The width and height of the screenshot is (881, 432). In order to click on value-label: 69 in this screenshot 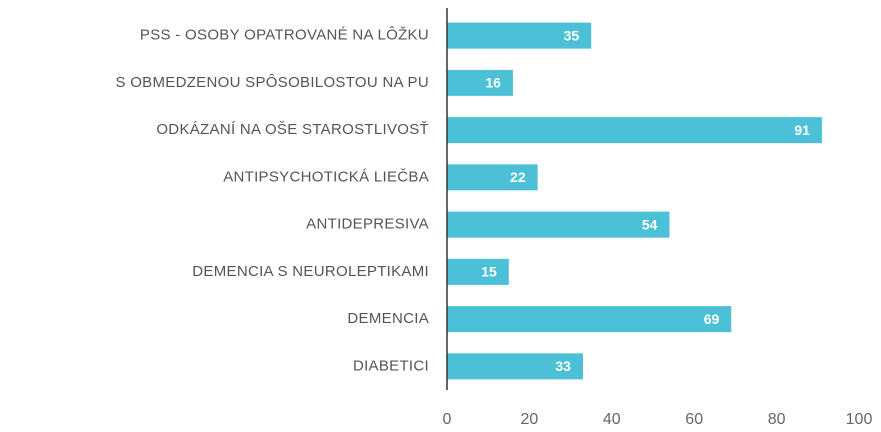, I will do `click(712, 319)`.